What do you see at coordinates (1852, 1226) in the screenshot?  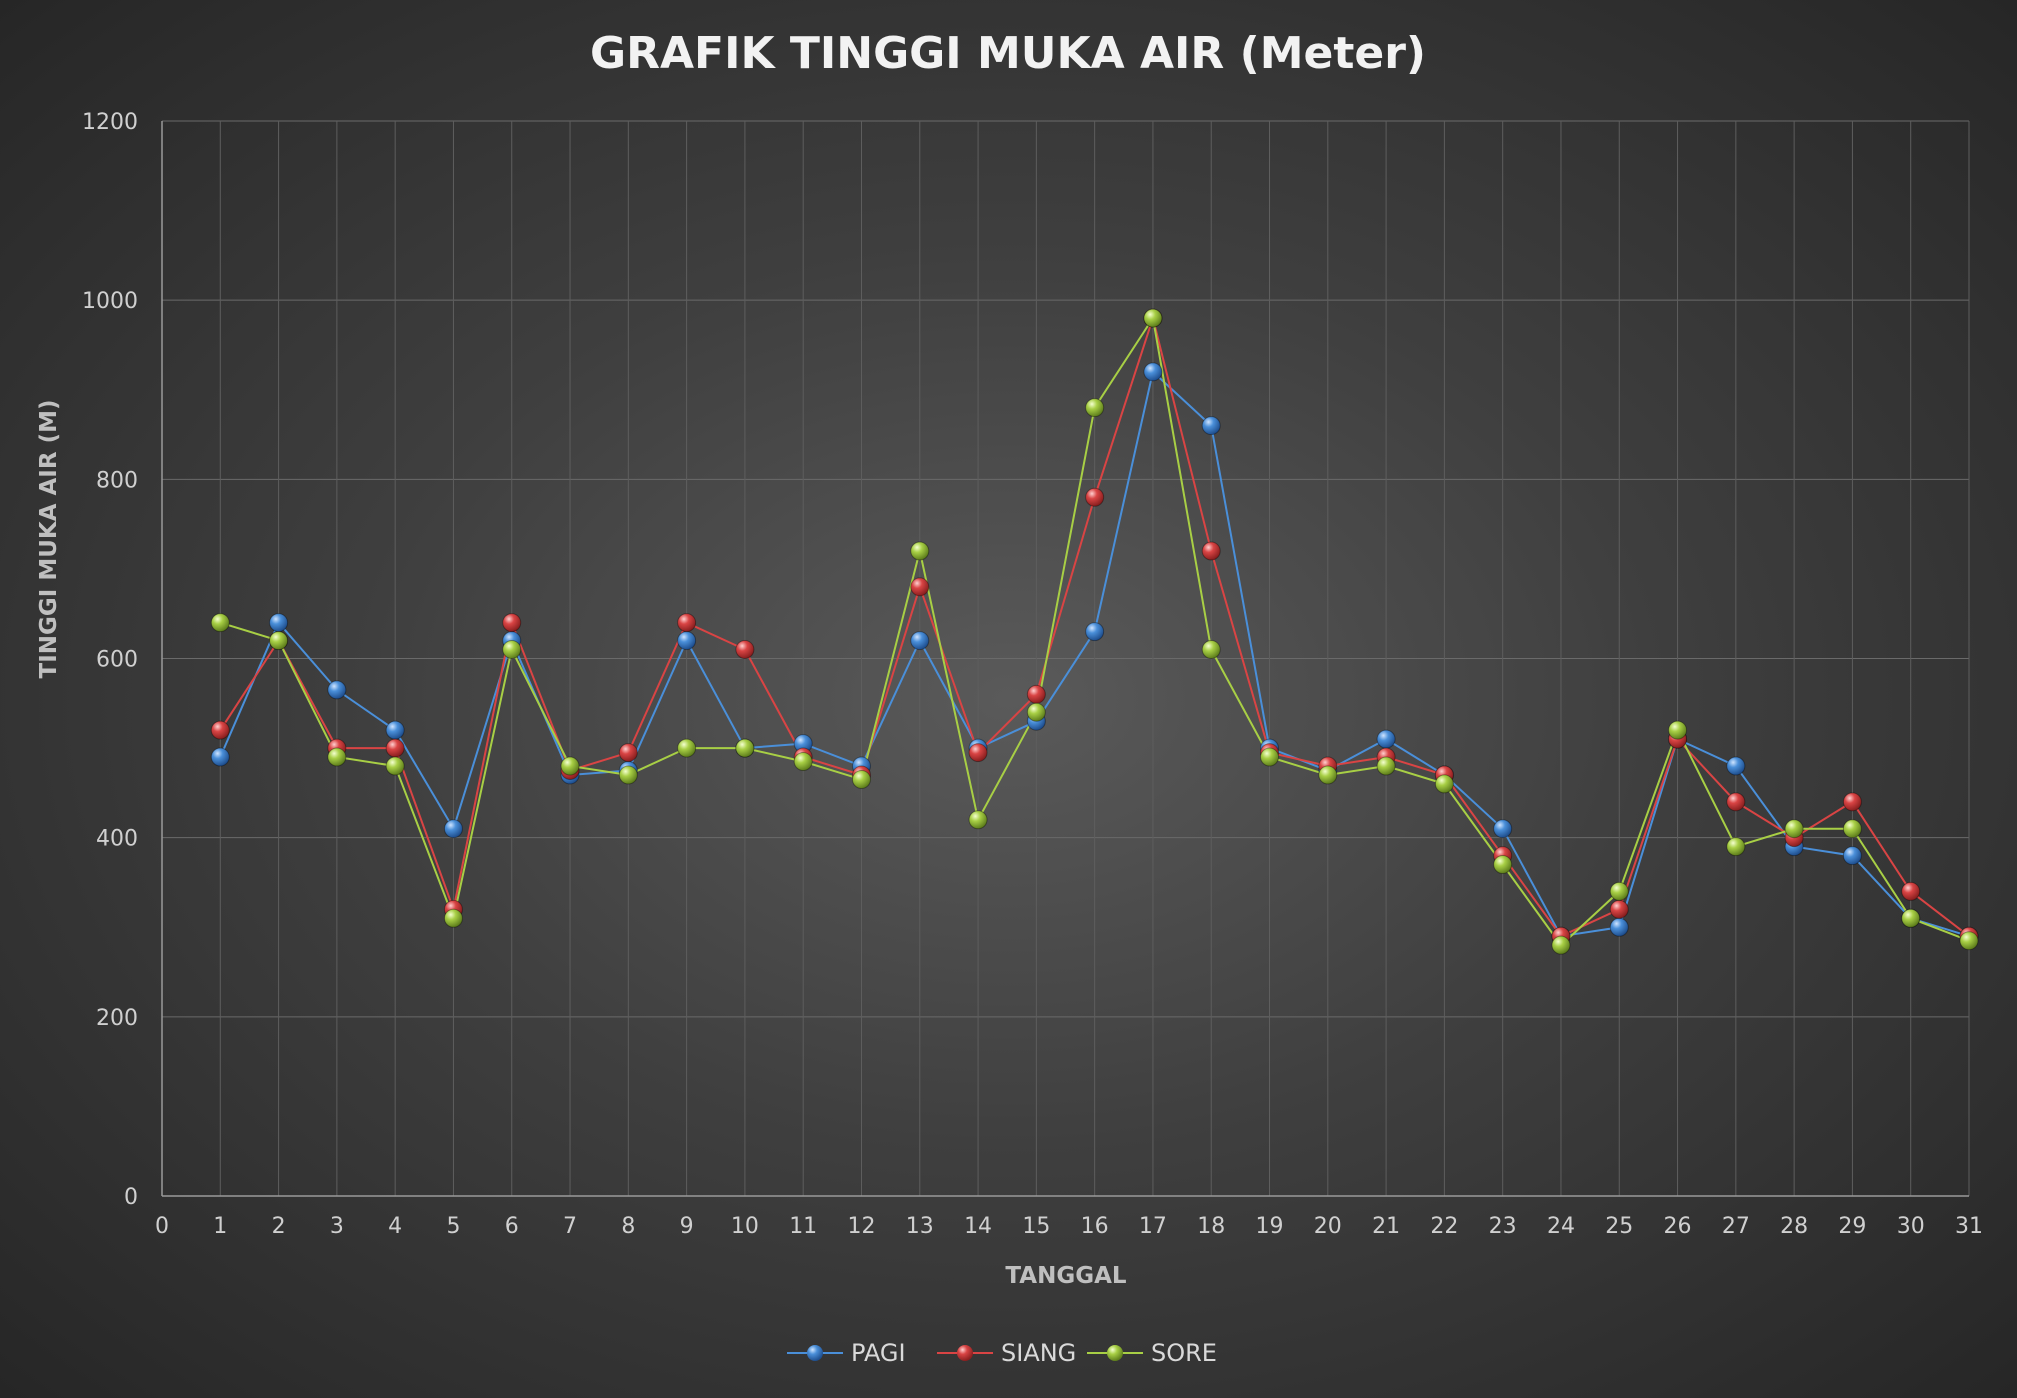 I see `x-tick-label: 29` at bounding box center [1852, 1226].